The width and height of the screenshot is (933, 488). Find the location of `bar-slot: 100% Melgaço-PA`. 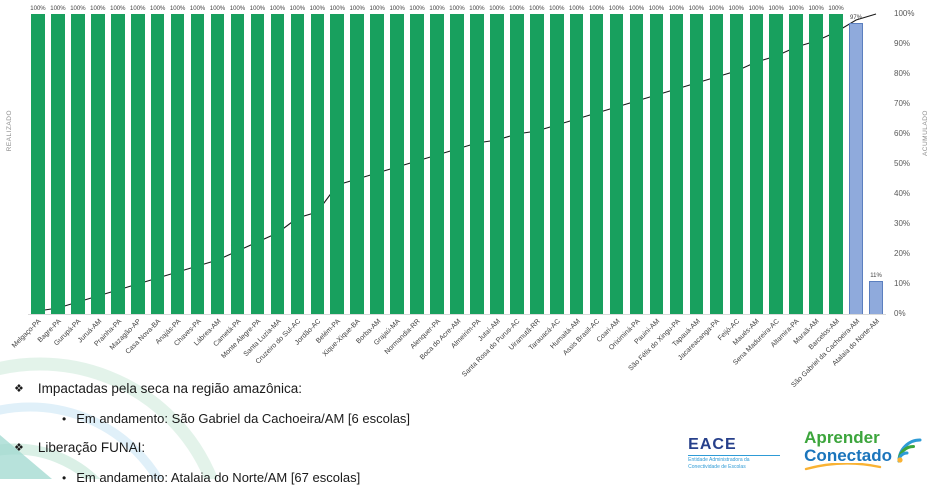

bar-slot: 100% Melgaço-PA is located at coordinates (29, 178).